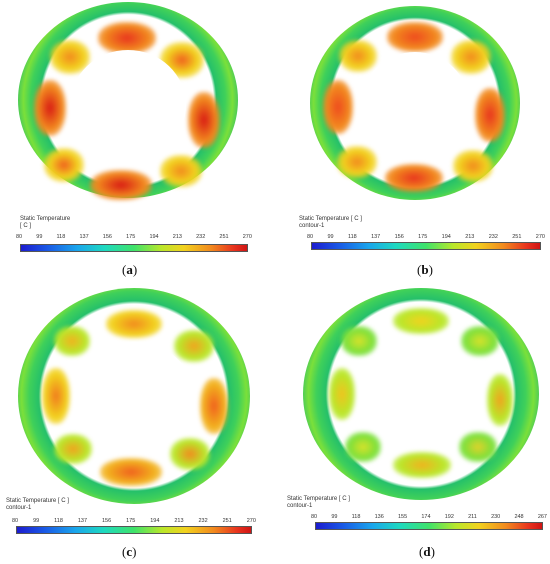 The image size is (550, 564). Describe the element at coordinates (496, 517) in the screenshot. I see `tick-label: 230` at that location.